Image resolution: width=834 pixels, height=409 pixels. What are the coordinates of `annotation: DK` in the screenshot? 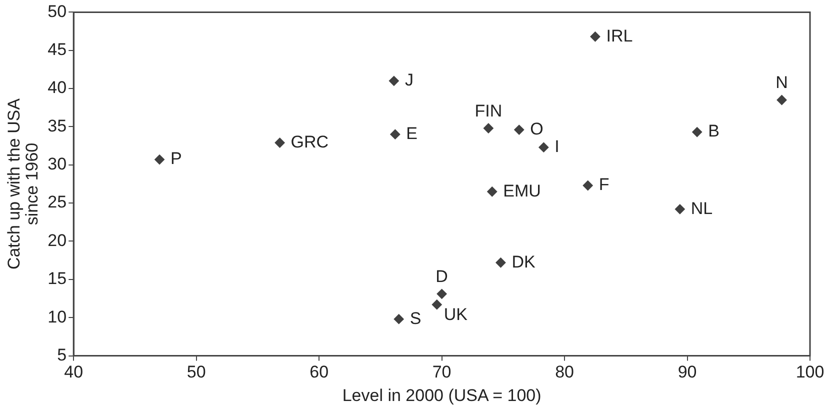 It's located at (524, 262).